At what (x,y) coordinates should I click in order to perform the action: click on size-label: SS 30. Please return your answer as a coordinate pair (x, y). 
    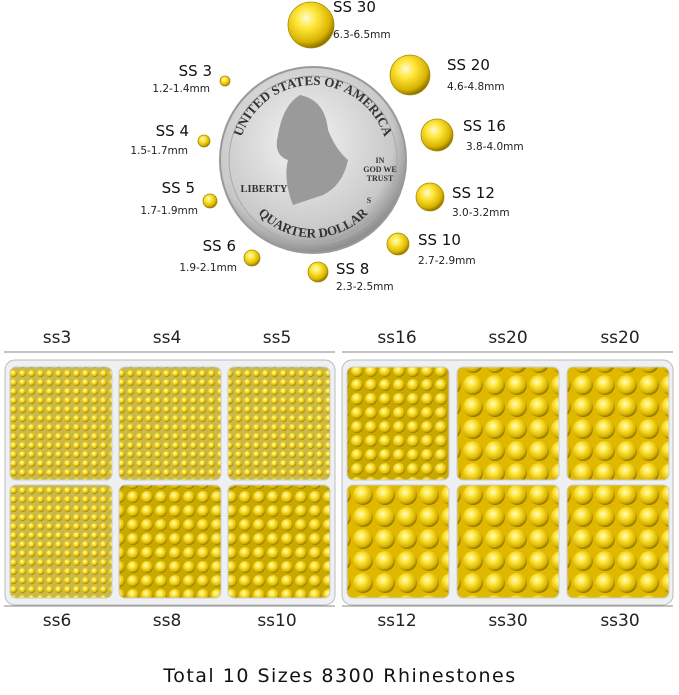
    Looking at the image, I should click on (354, 8).